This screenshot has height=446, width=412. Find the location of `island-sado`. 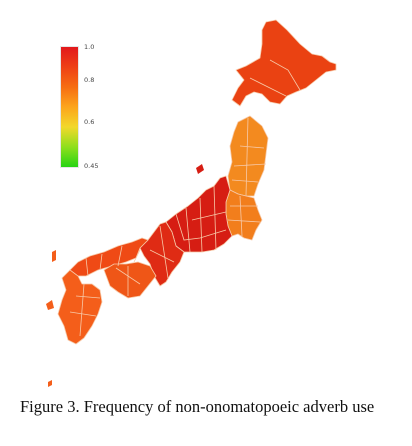

island-sado is located at coordinates (200, 169).